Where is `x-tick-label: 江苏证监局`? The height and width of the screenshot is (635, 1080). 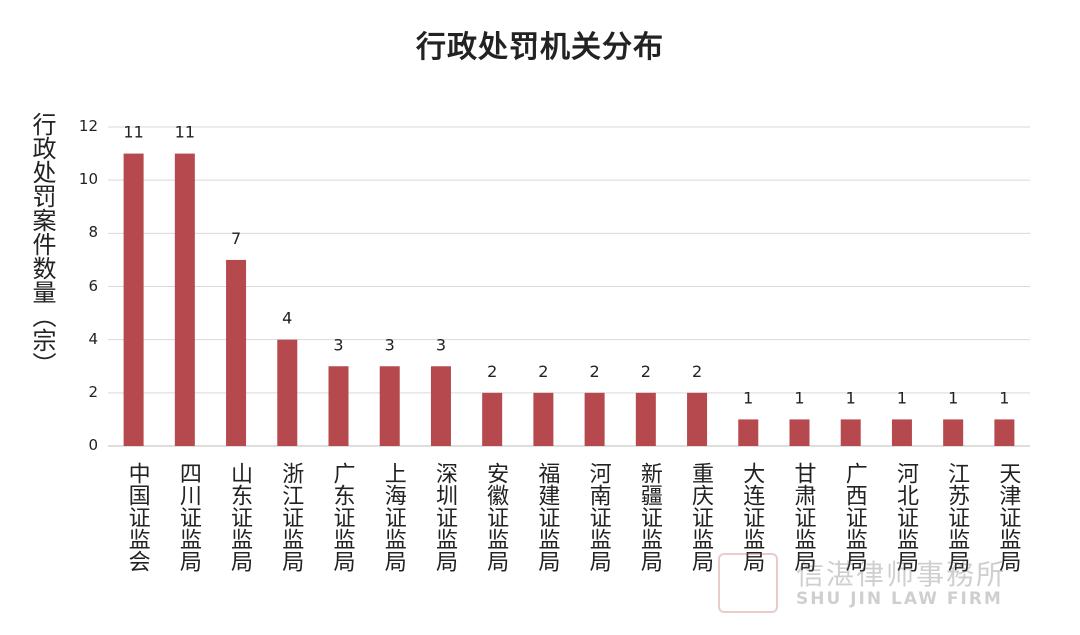
x-tick-label: 江苏证监局 is located at coordinates (957, 517).